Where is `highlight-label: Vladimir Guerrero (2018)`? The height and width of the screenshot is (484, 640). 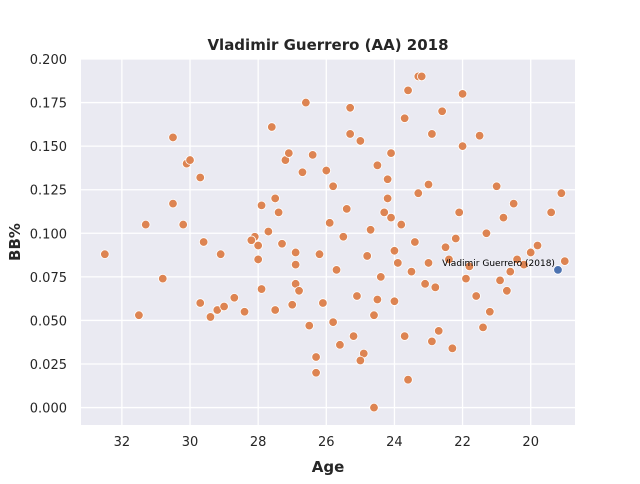 highlight-label: Vladimir Guerrero (2018) is located at coordinates (498, 264).